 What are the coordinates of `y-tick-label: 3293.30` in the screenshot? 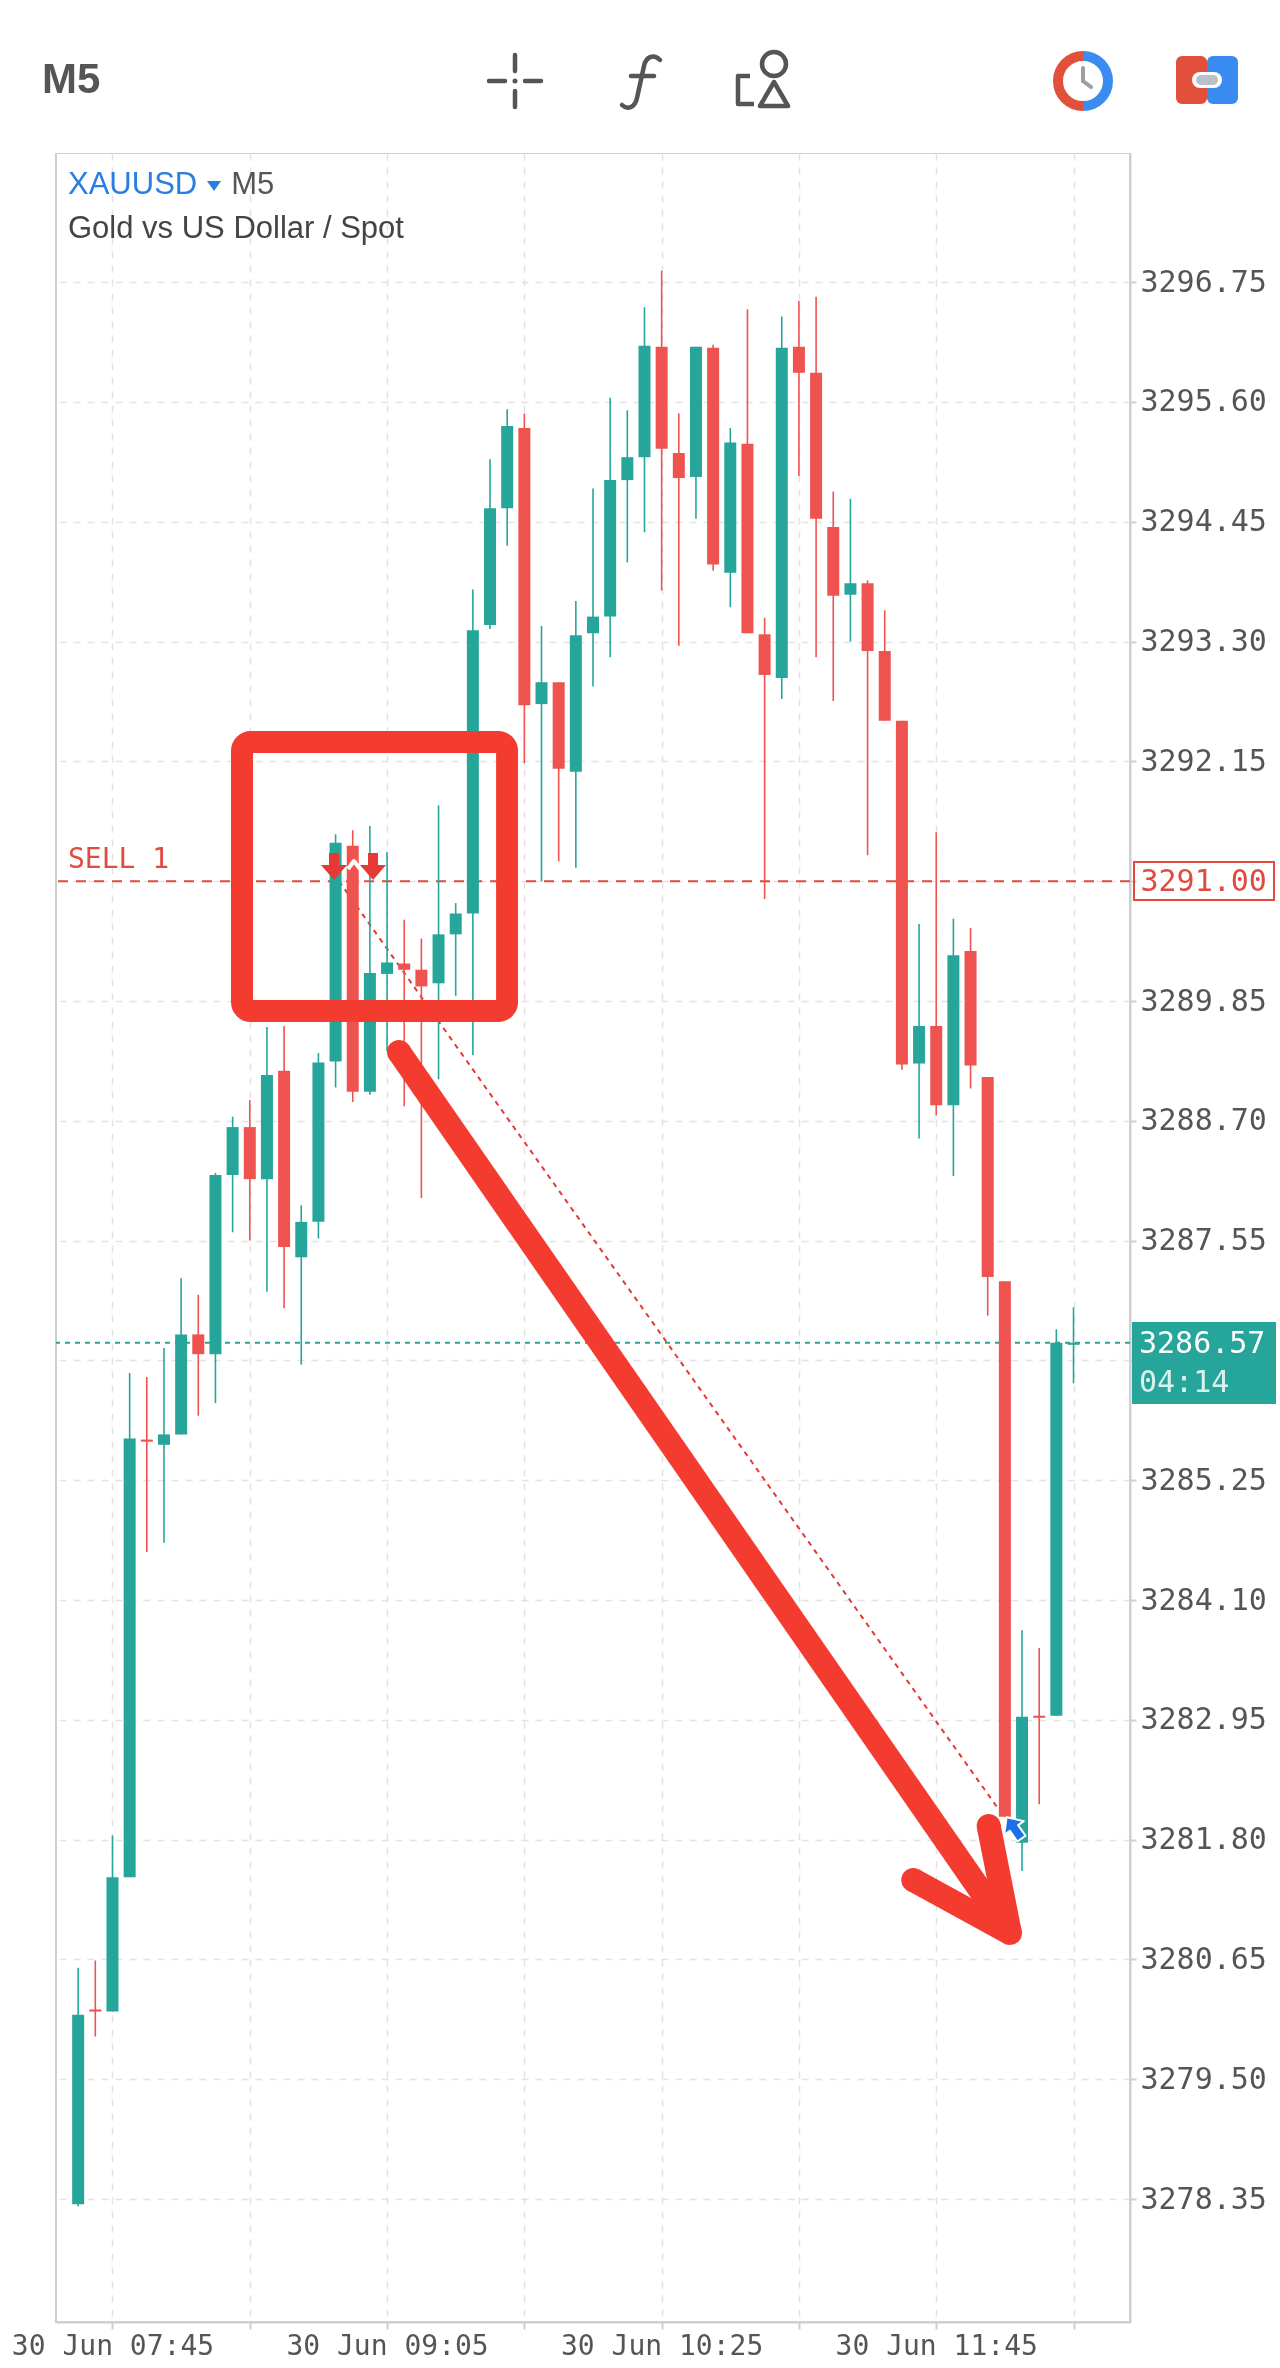 It's located at (1203, 641).